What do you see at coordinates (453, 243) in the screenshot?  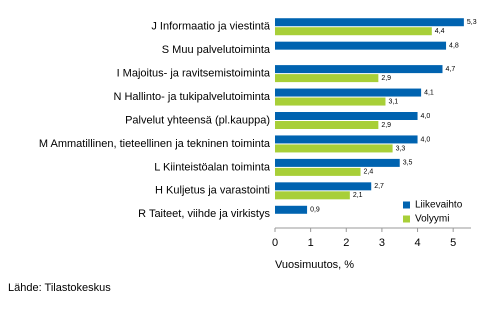 I see `x-tick-label: 5` at bounding box center [453, 243].